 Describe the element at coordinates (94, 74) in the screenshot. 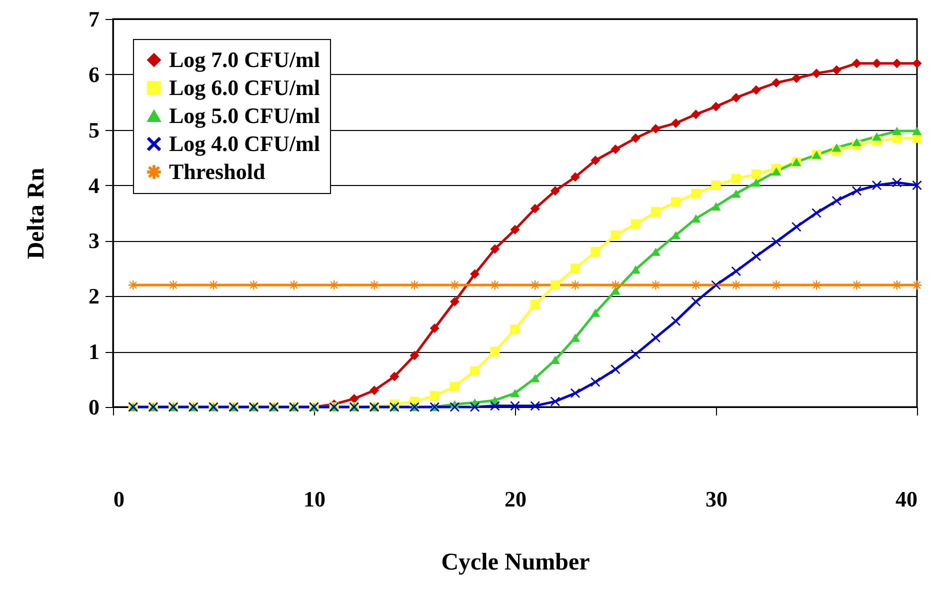

I see `y-tick-label: 6` at that location.